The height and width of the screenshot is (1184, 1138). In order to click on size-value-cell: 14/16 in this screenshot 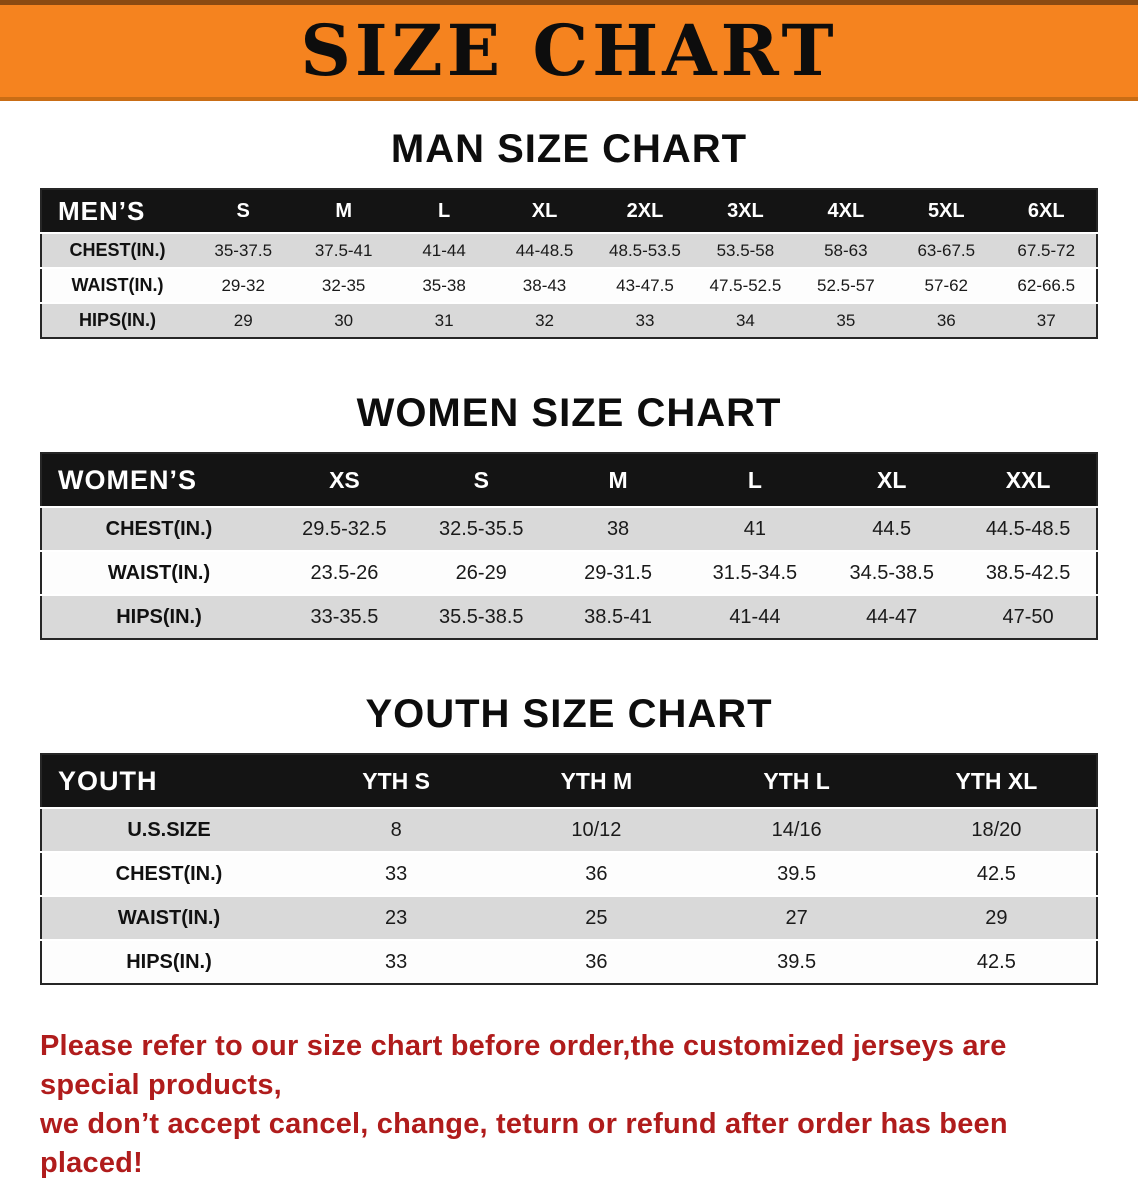, I will do `click(796, 829)`.